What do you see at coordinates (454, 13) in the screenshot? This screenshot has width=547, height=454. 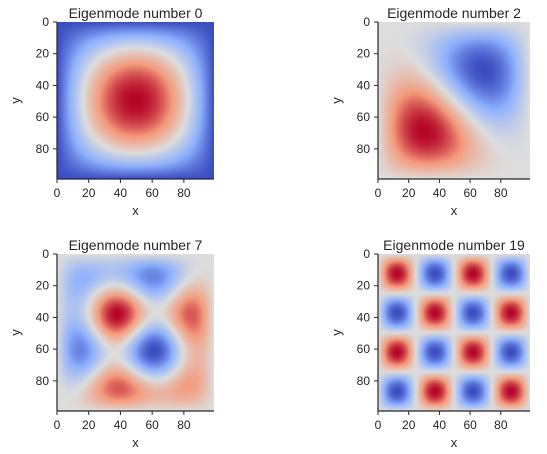 I see `chart-title: Eigenmode number 2` at bounding box center [454, 13].